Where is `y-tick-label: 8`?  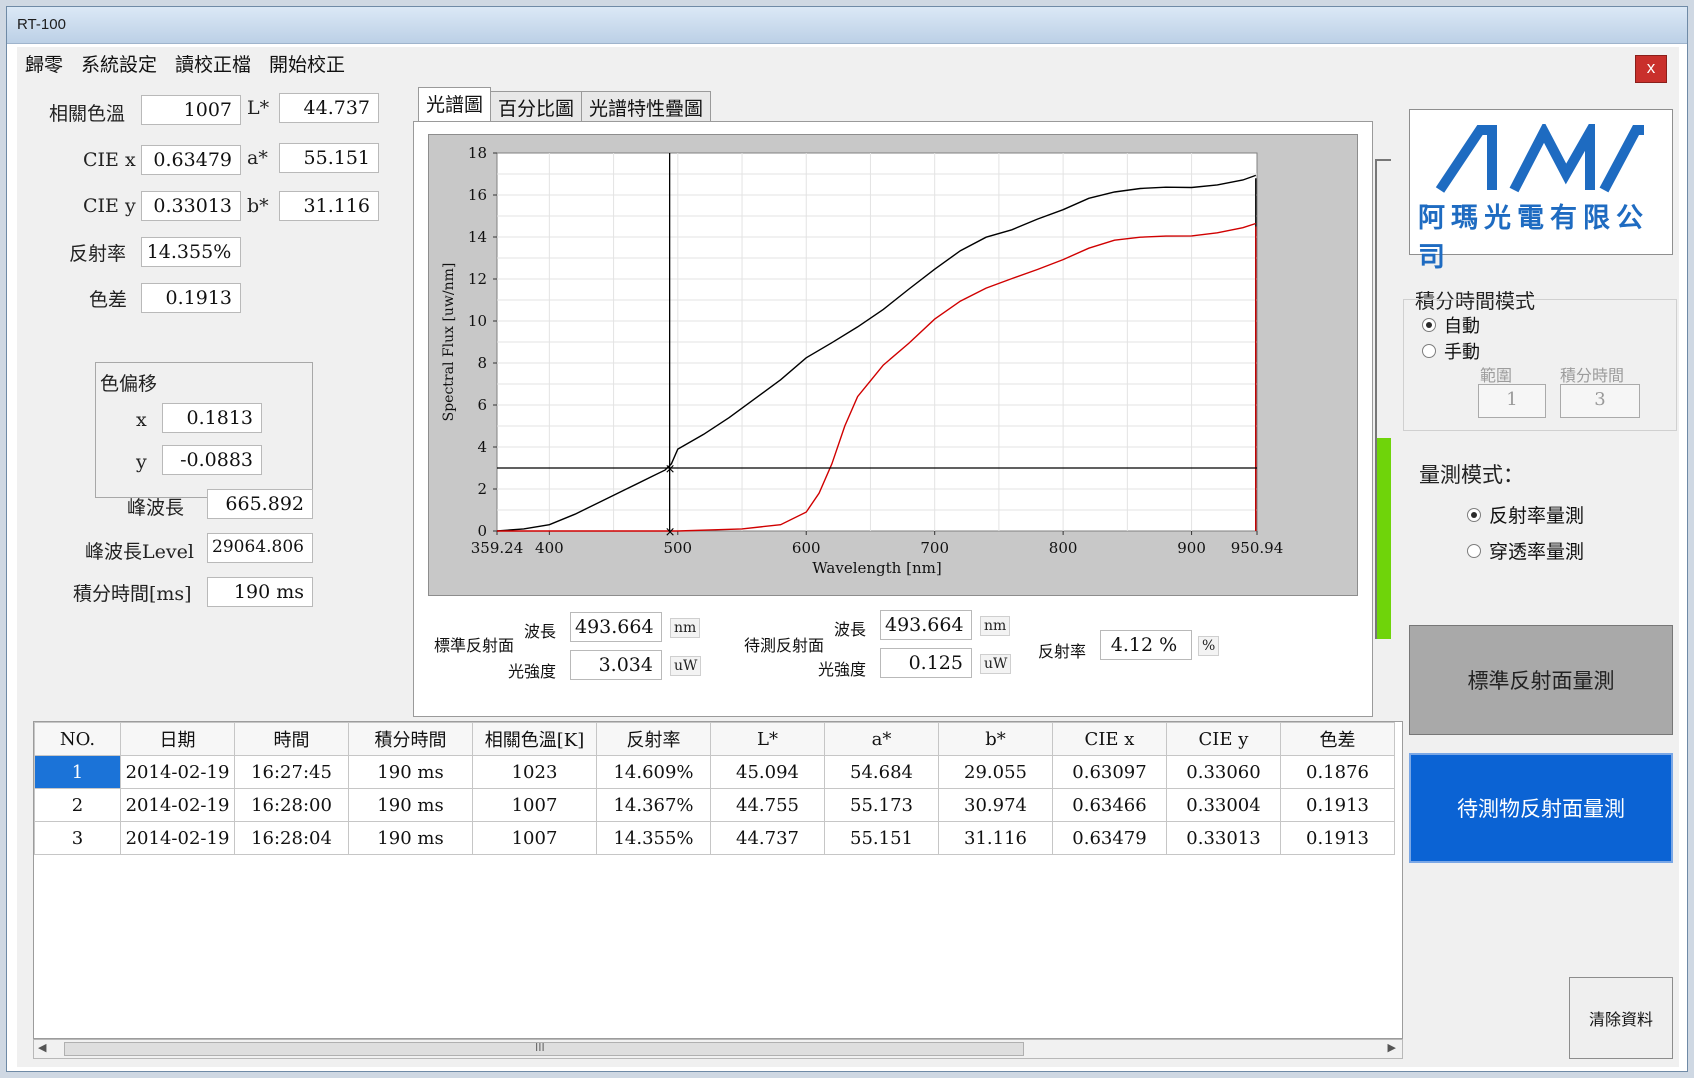
y-tick-label: 8 is located at coordinates (482, 363).